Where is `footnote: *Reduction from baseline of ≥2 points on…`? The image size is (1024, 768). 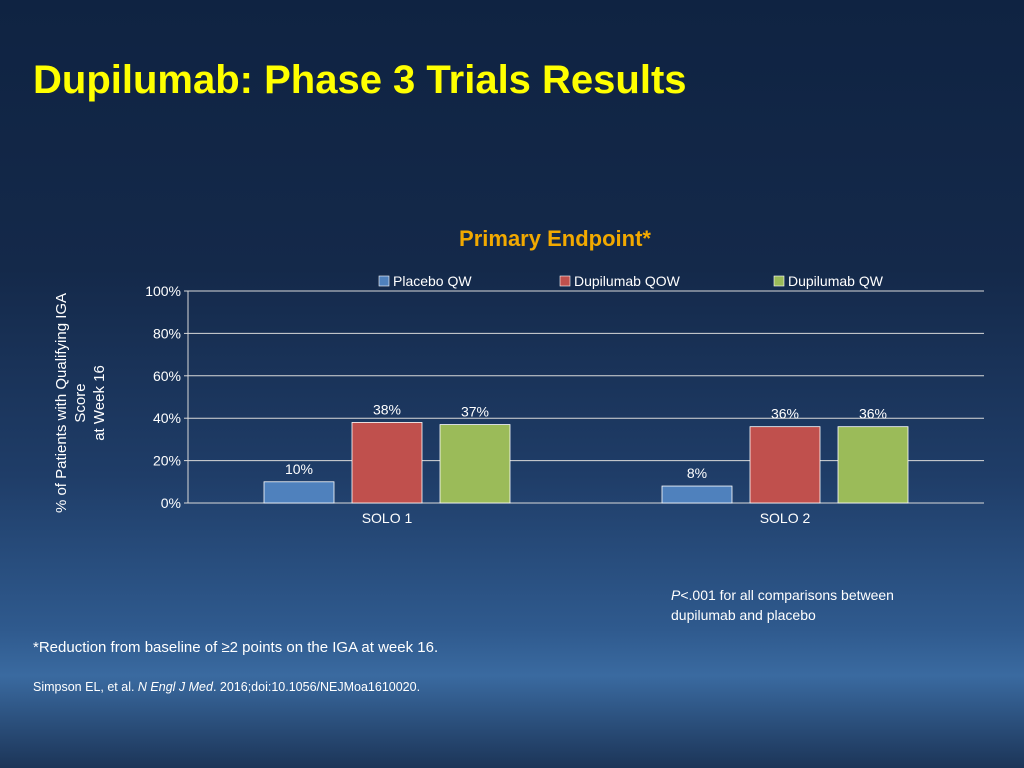 footnote: *Reduction from baseline of ≥2 points on… is located at coordinates (236, 647).